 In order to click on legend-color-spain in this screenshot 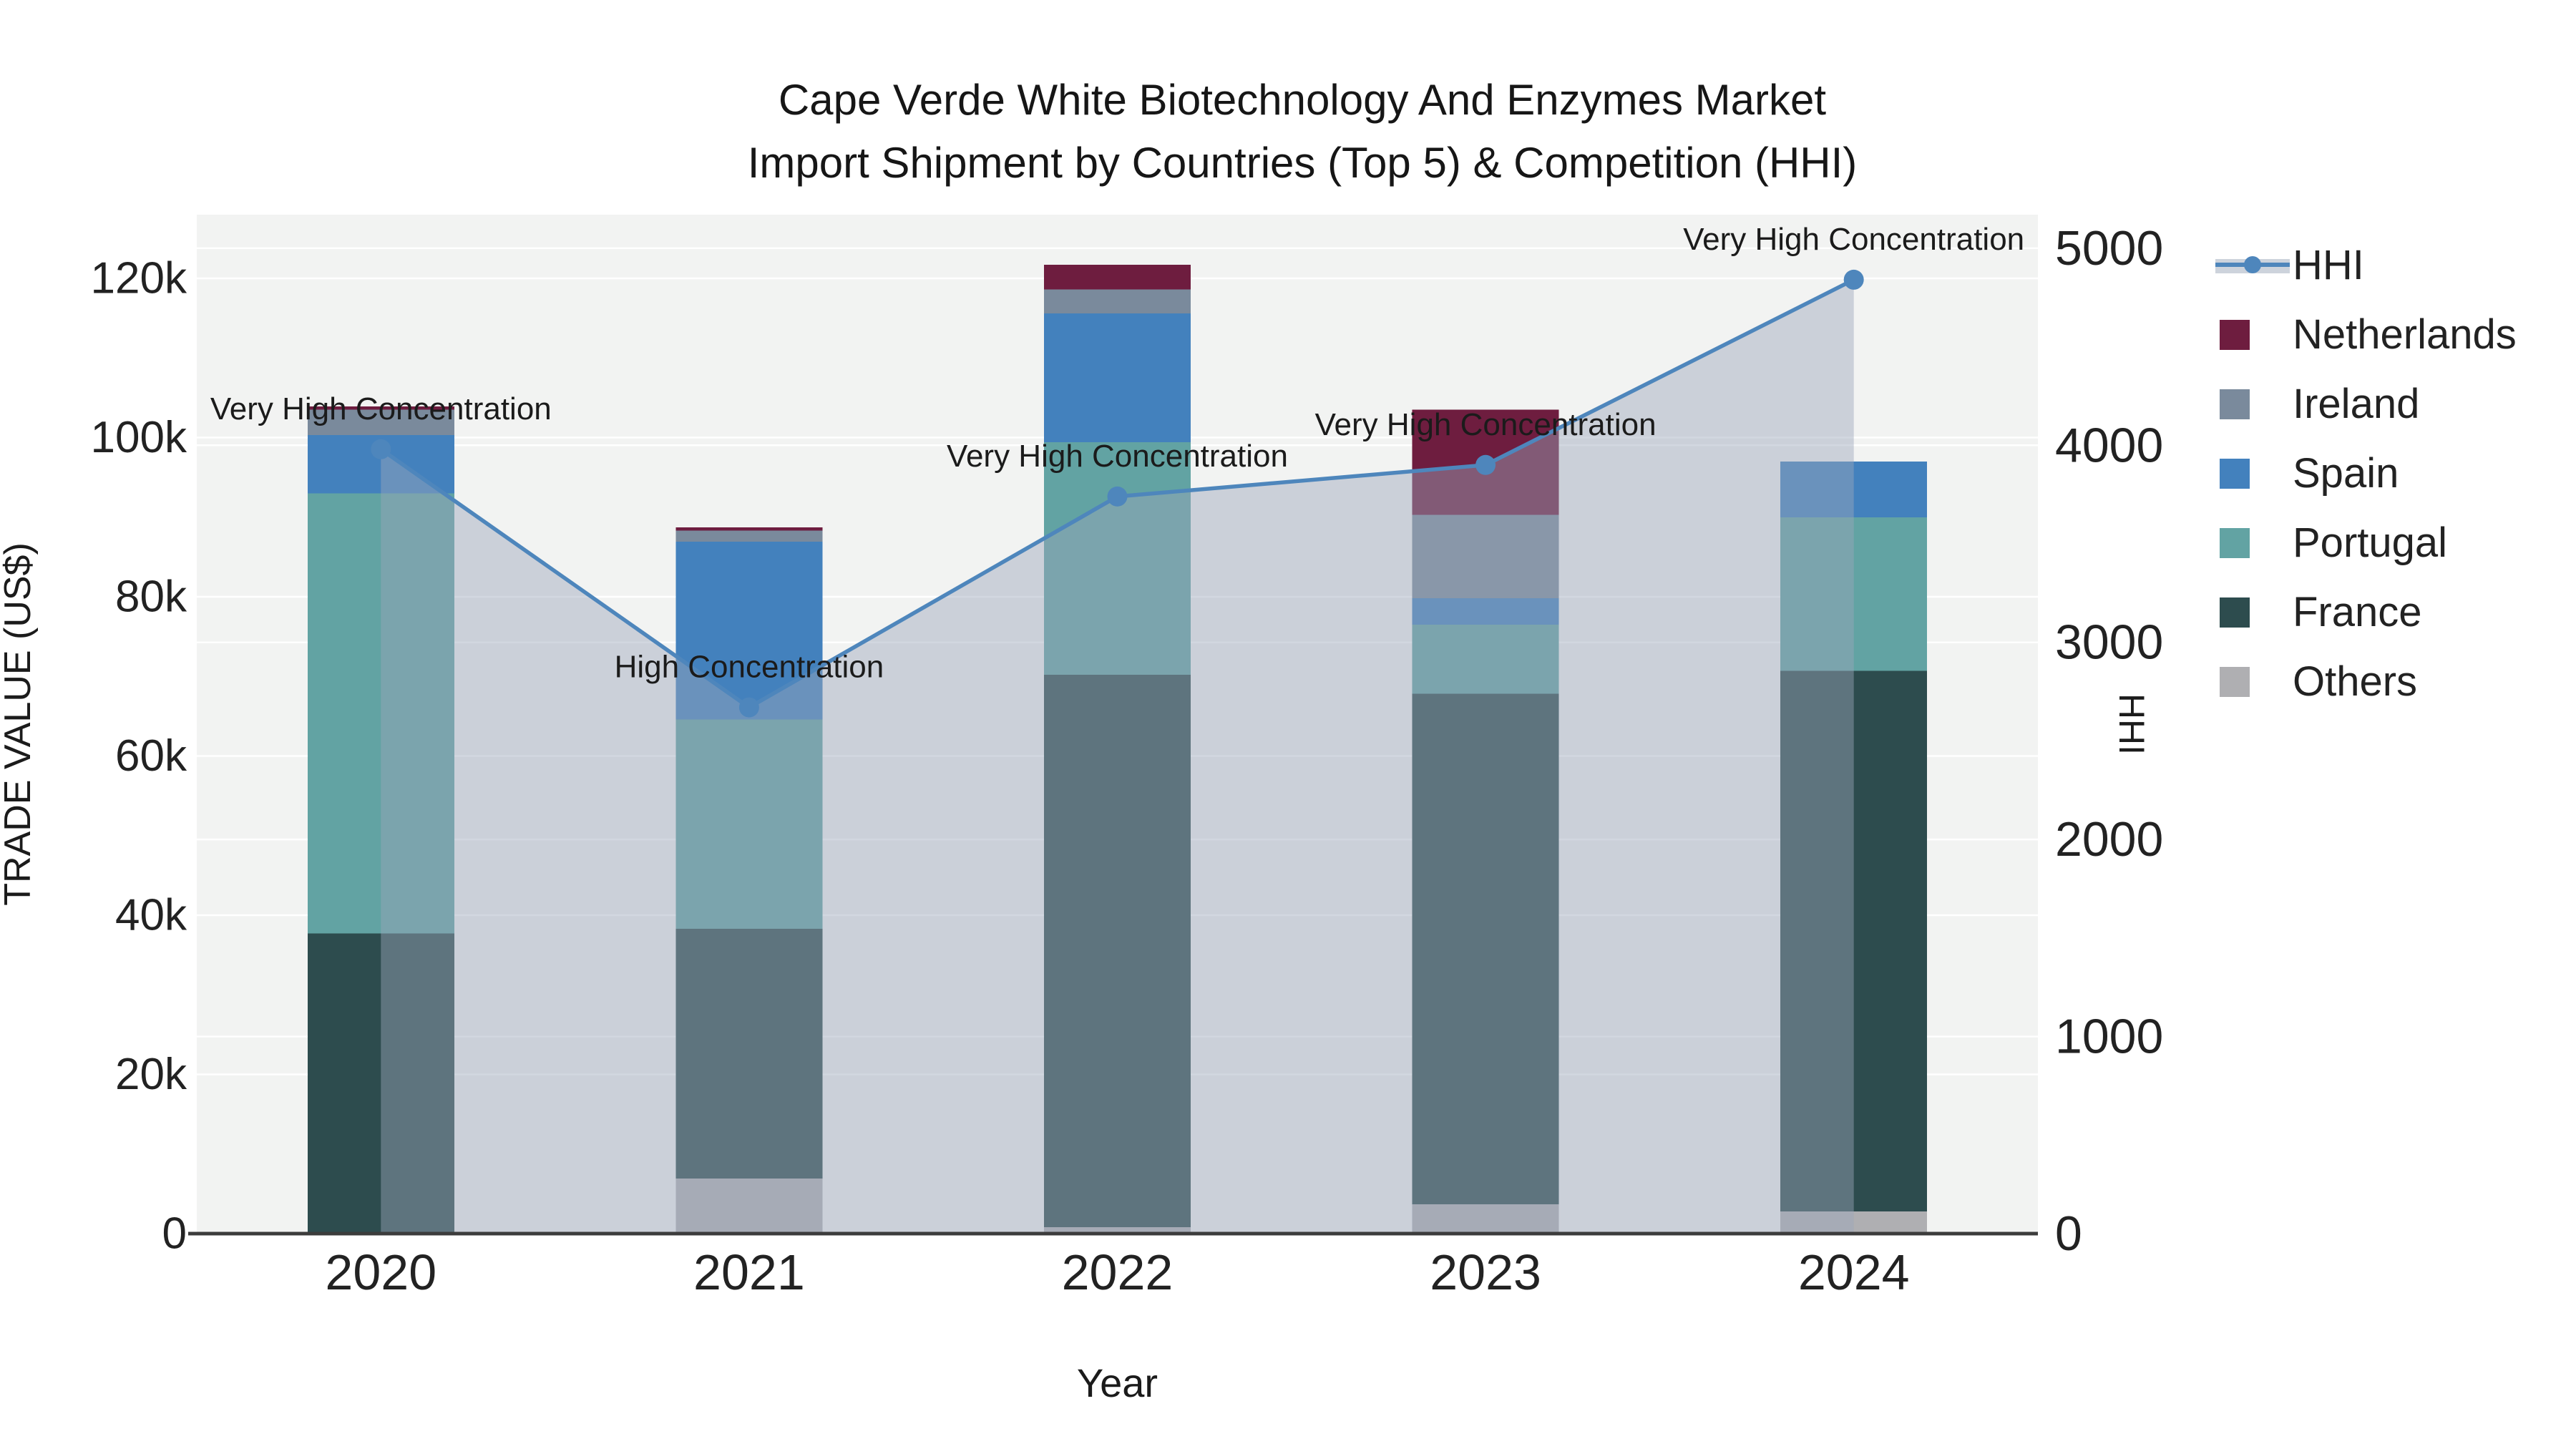, I will do `click(2235, 473)`.